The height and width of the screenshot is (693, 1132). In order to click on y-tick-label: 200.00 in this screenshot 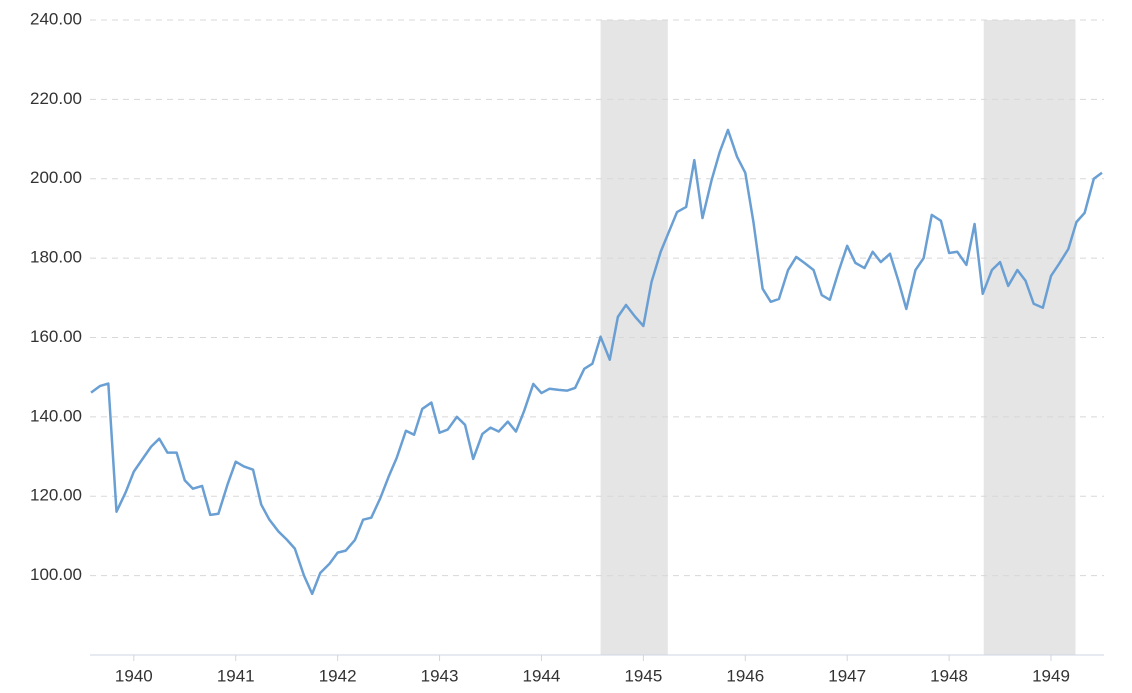, I will do `click(56, 177)`.